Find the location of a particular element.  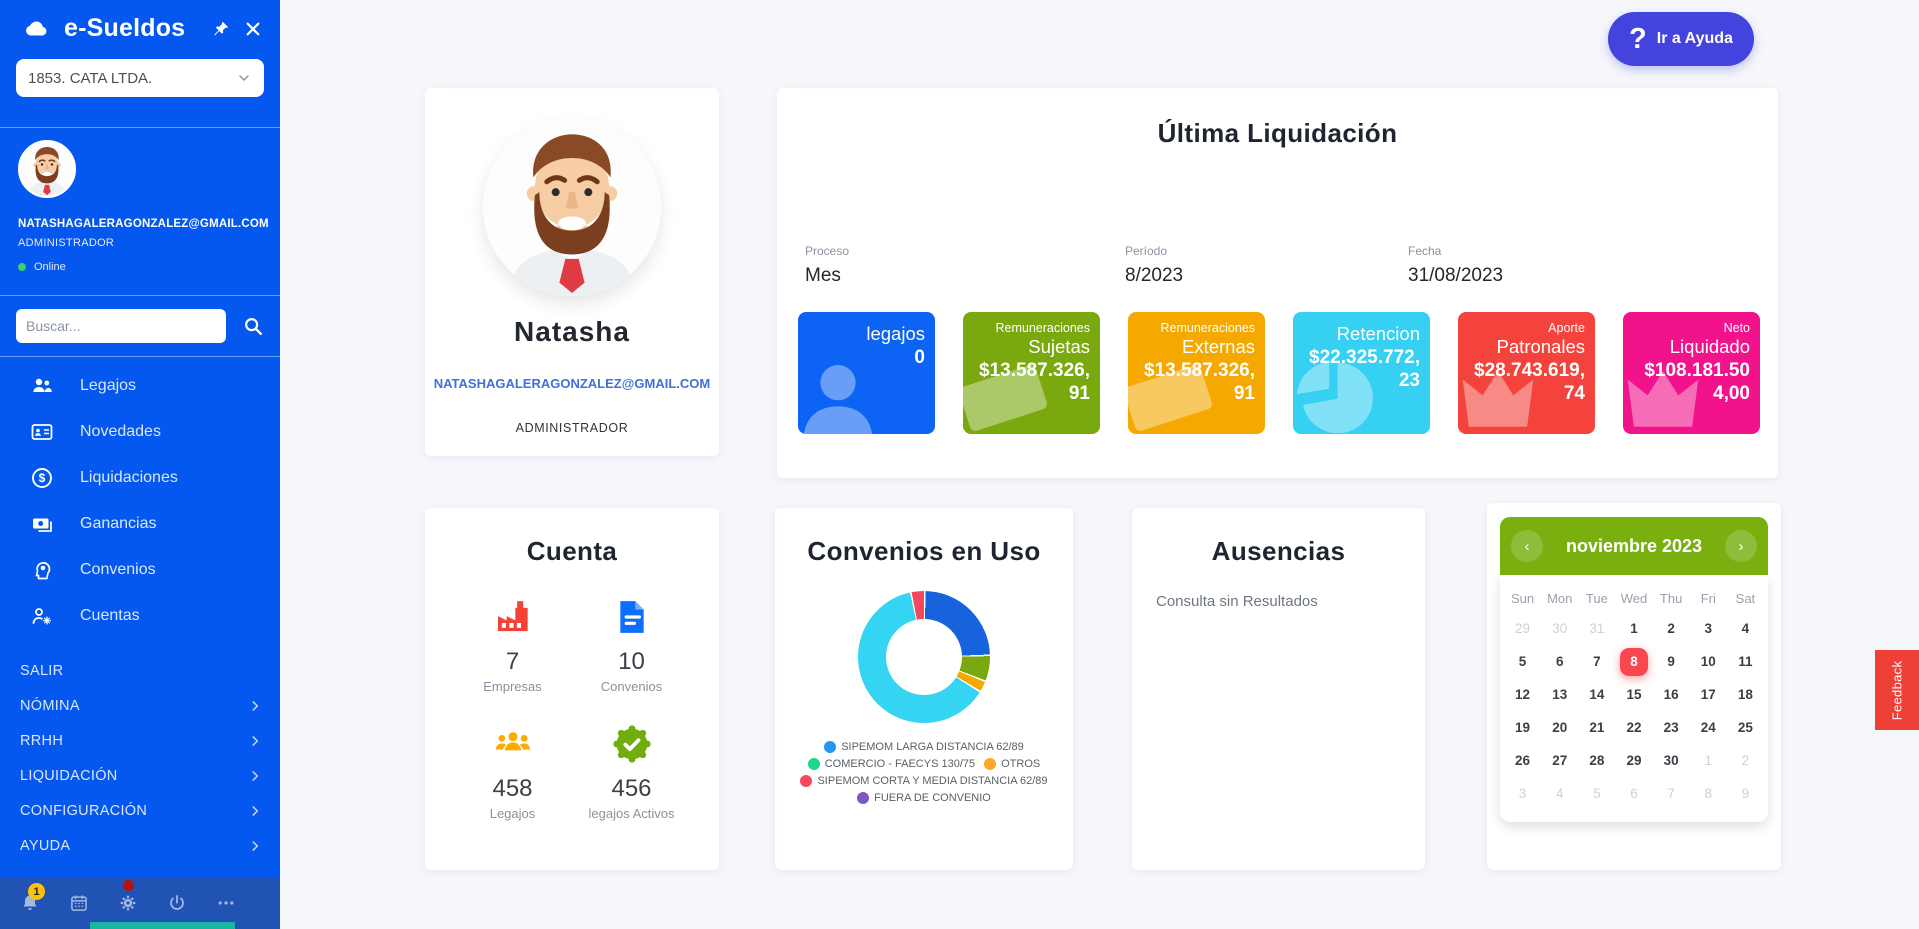

calendar-day: 25 is located at coordinates (1745, 727).